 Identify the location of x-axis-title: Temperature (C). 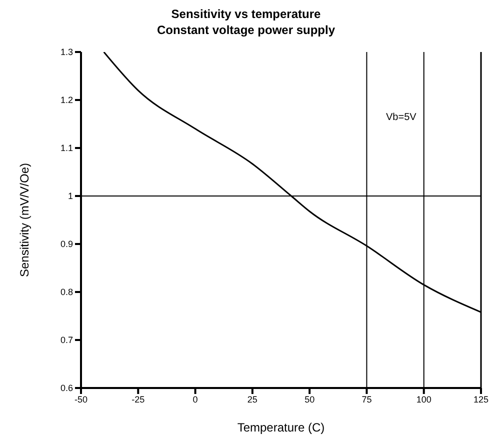
(281, 427).